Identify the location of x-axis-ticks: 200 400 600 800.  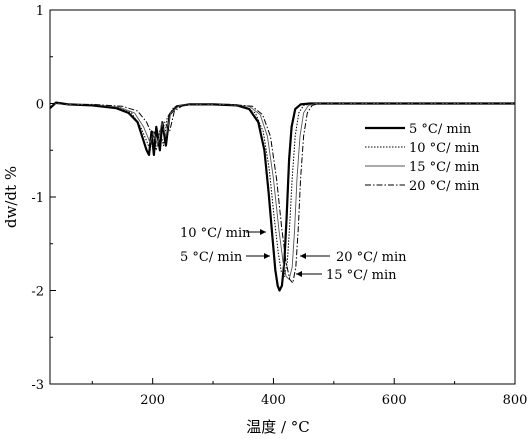
(309, 393).